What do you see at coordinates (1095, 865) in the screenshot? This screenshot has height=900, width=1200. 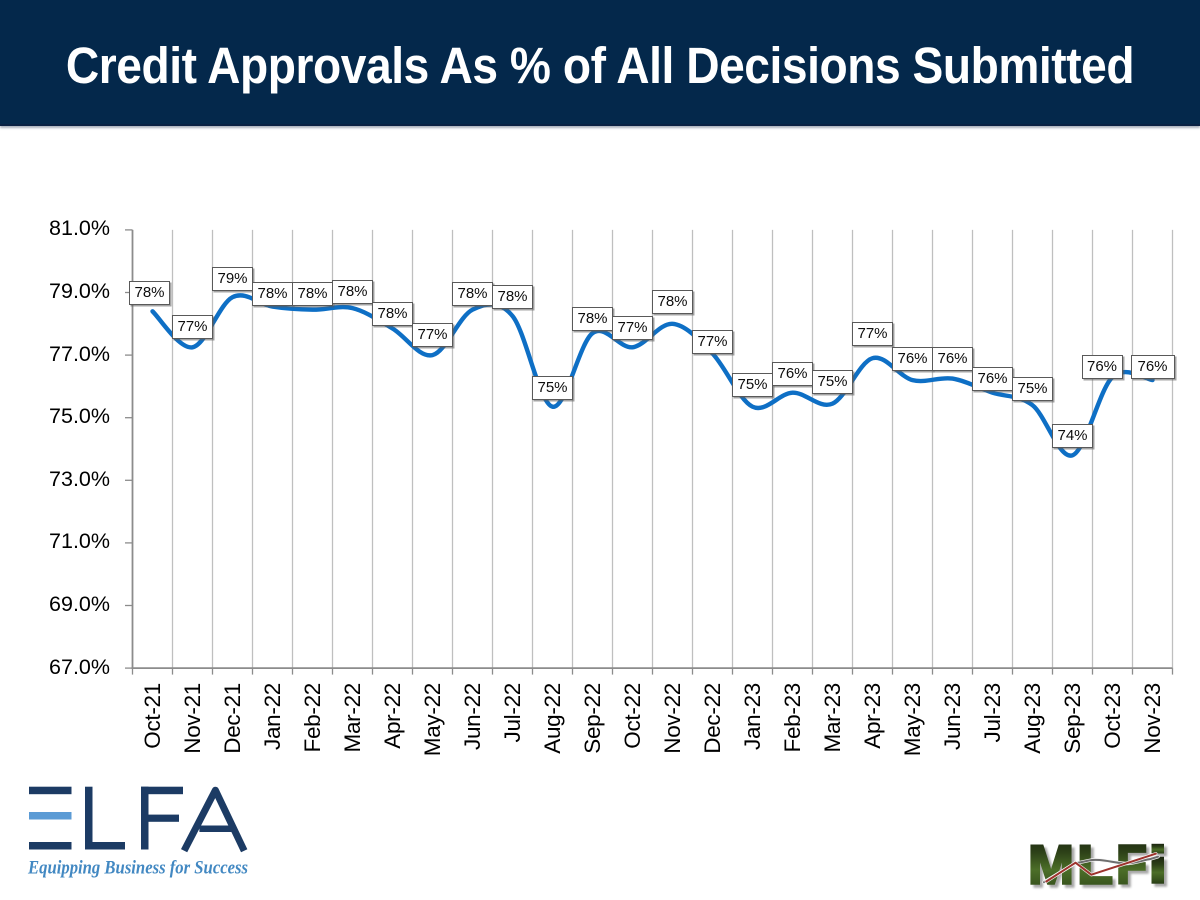 I see `svg-text: L` at bounding box center [1095, 865].